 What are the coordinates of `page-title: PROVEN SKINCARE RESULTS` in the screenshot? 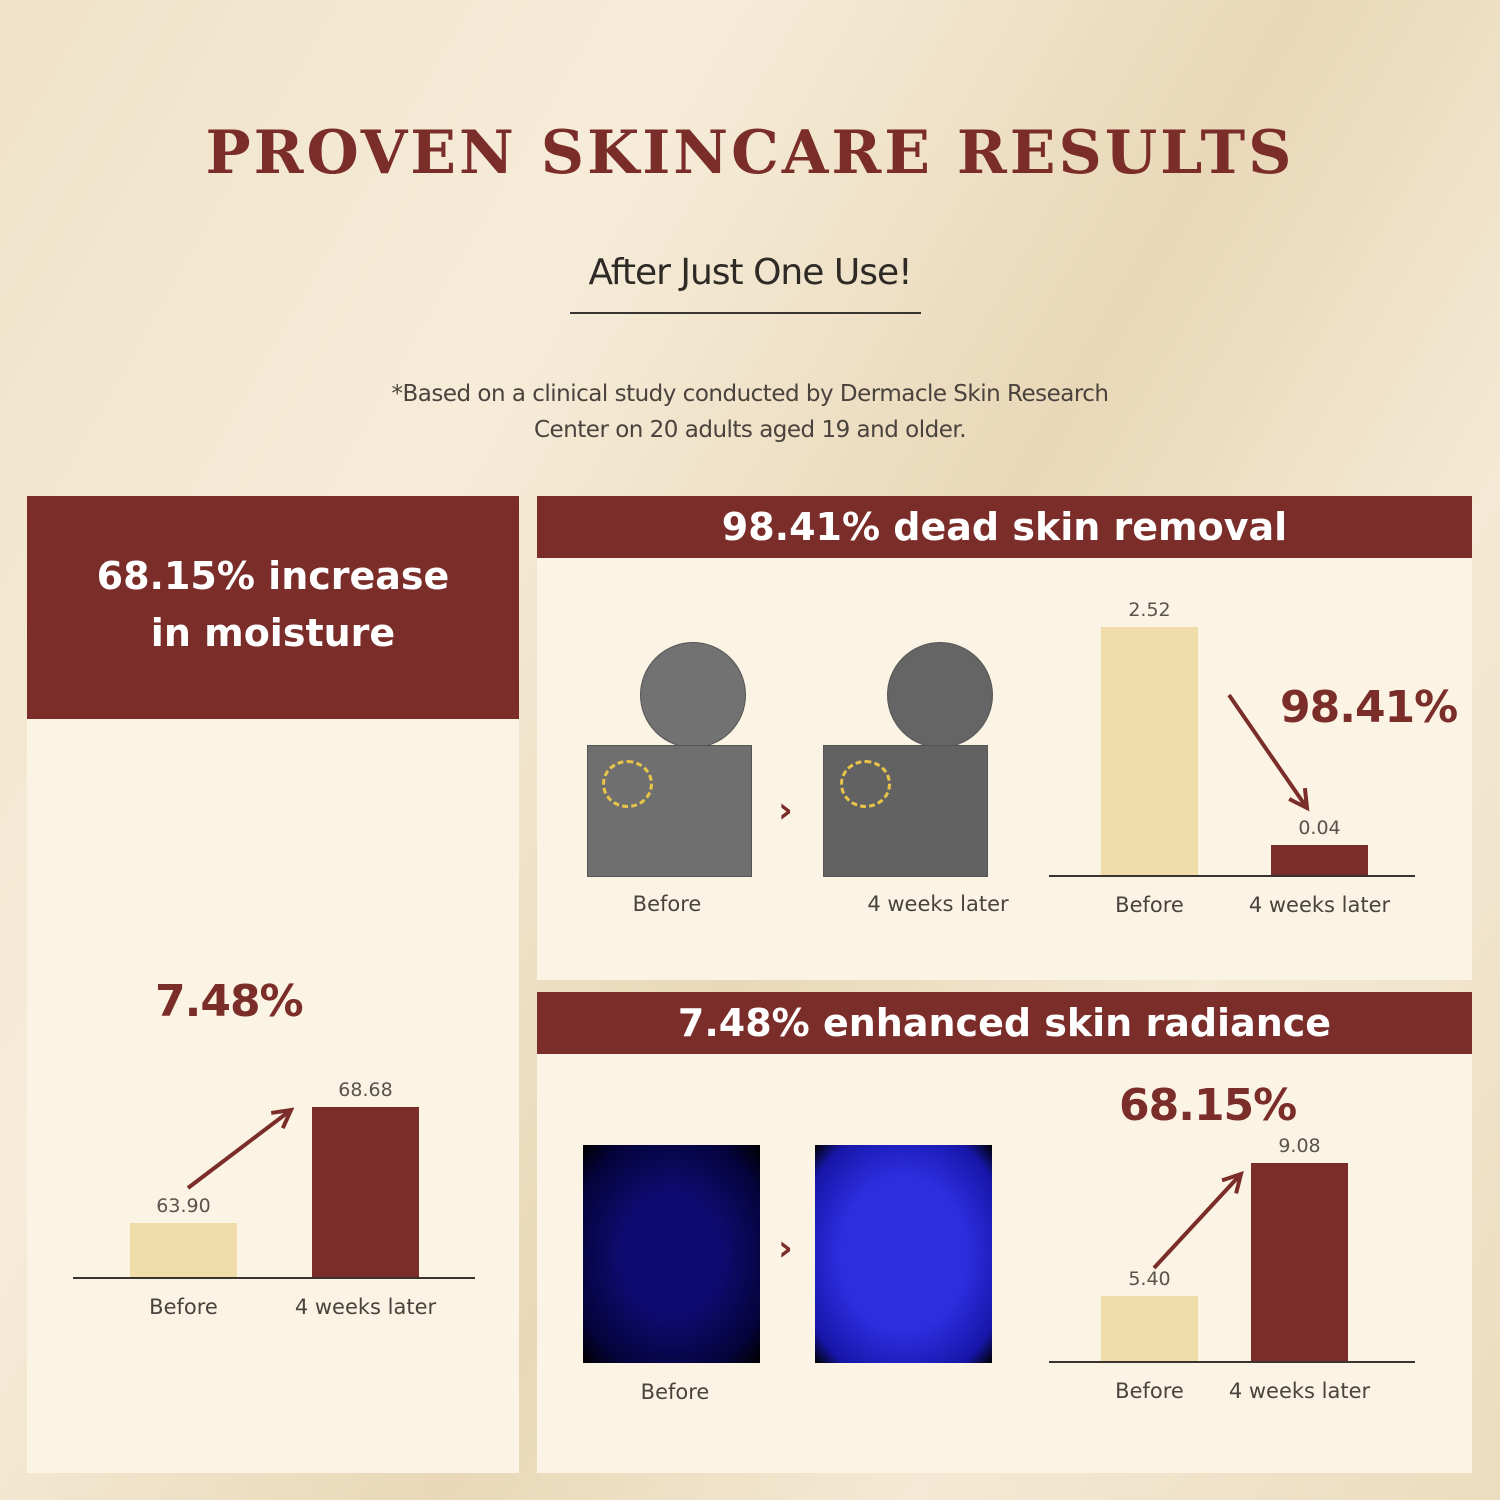 It's located at (750, 153).